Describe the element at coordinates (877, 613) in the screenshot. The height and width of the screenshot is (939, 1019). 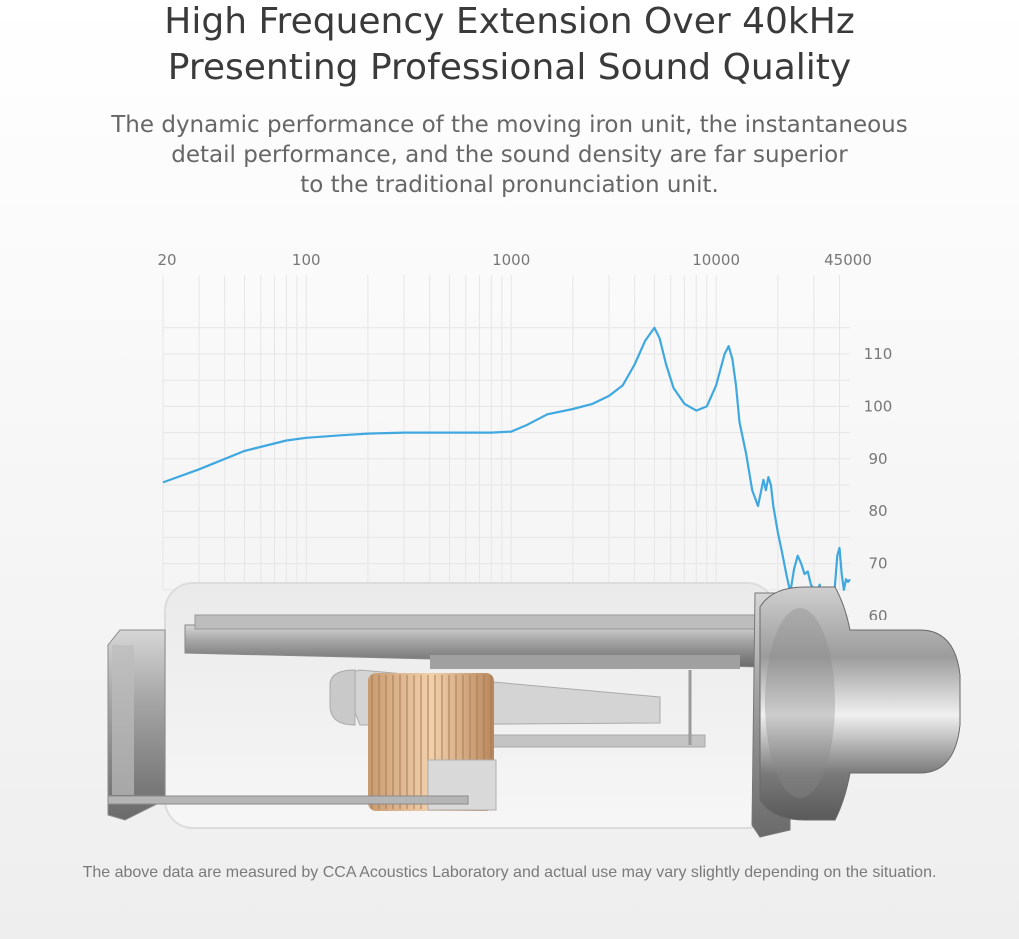
I see `y-tick-label: 60` at that location.